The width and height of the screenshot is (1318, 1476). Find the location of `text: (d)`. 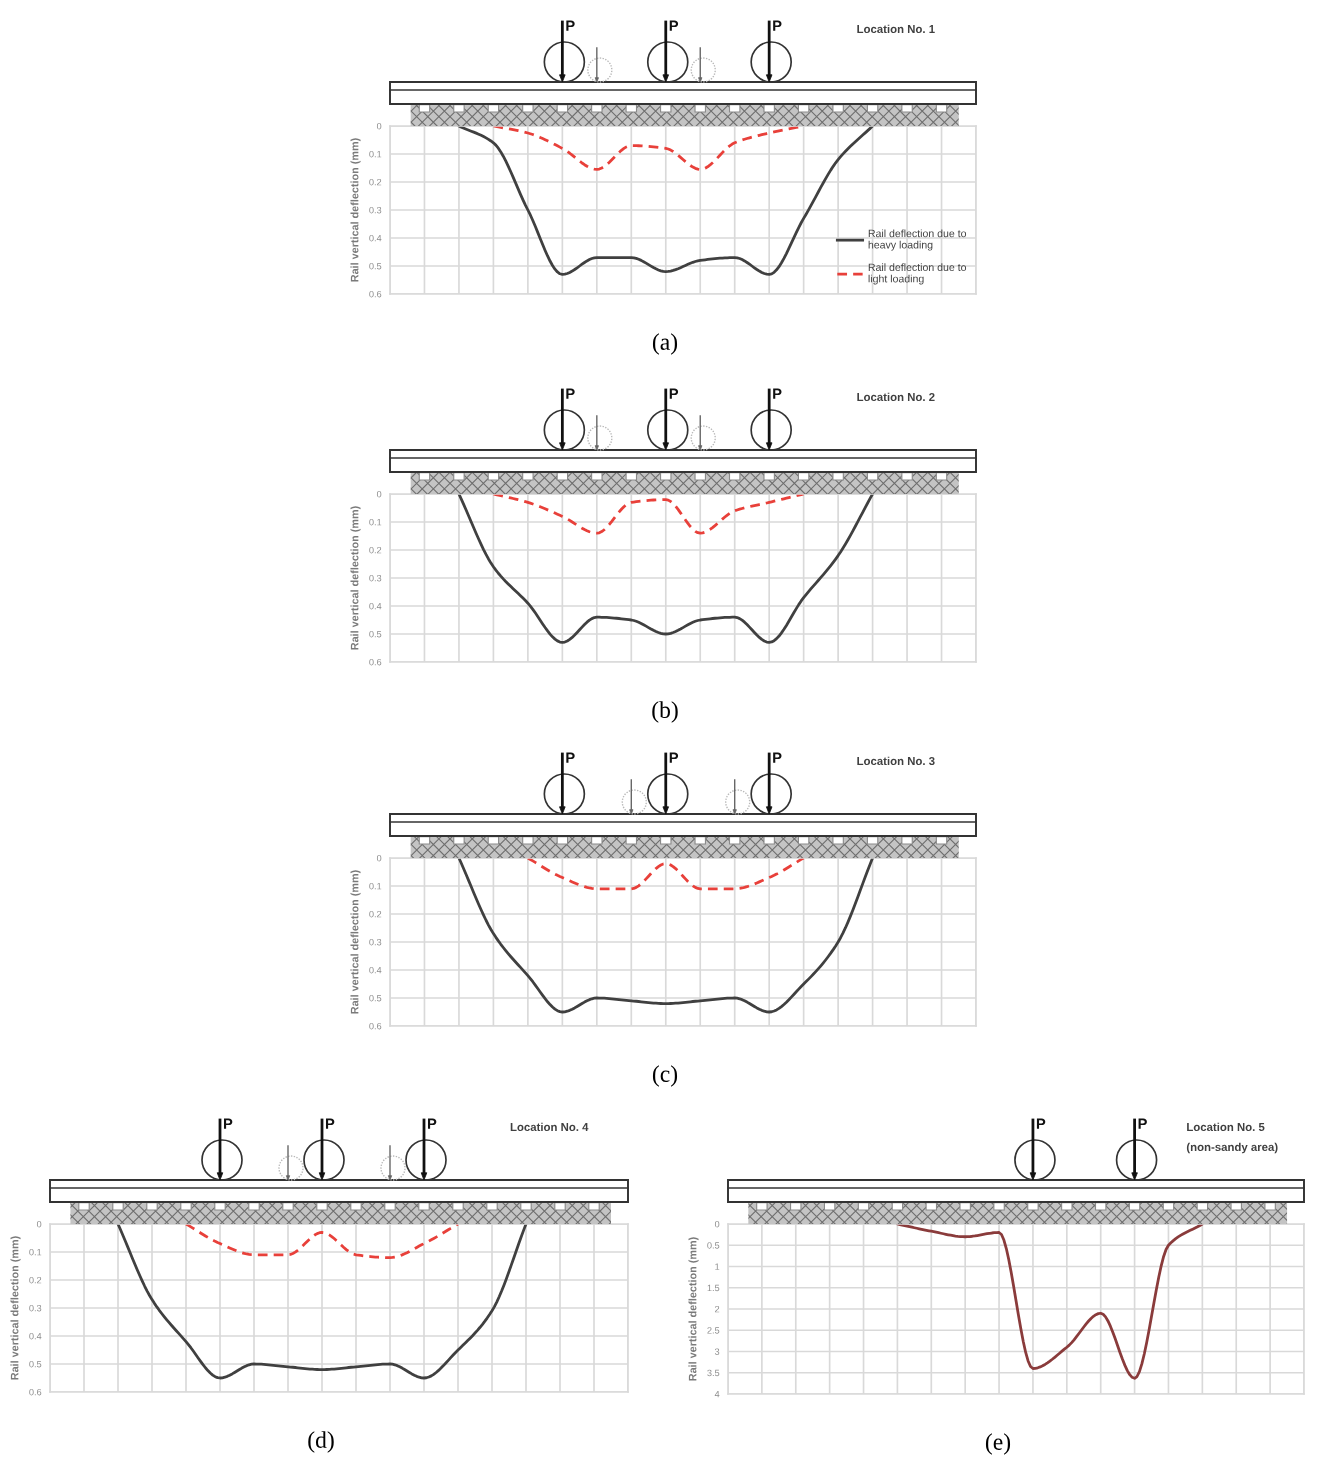

text: (d) is located at coordinates (321, 1442).